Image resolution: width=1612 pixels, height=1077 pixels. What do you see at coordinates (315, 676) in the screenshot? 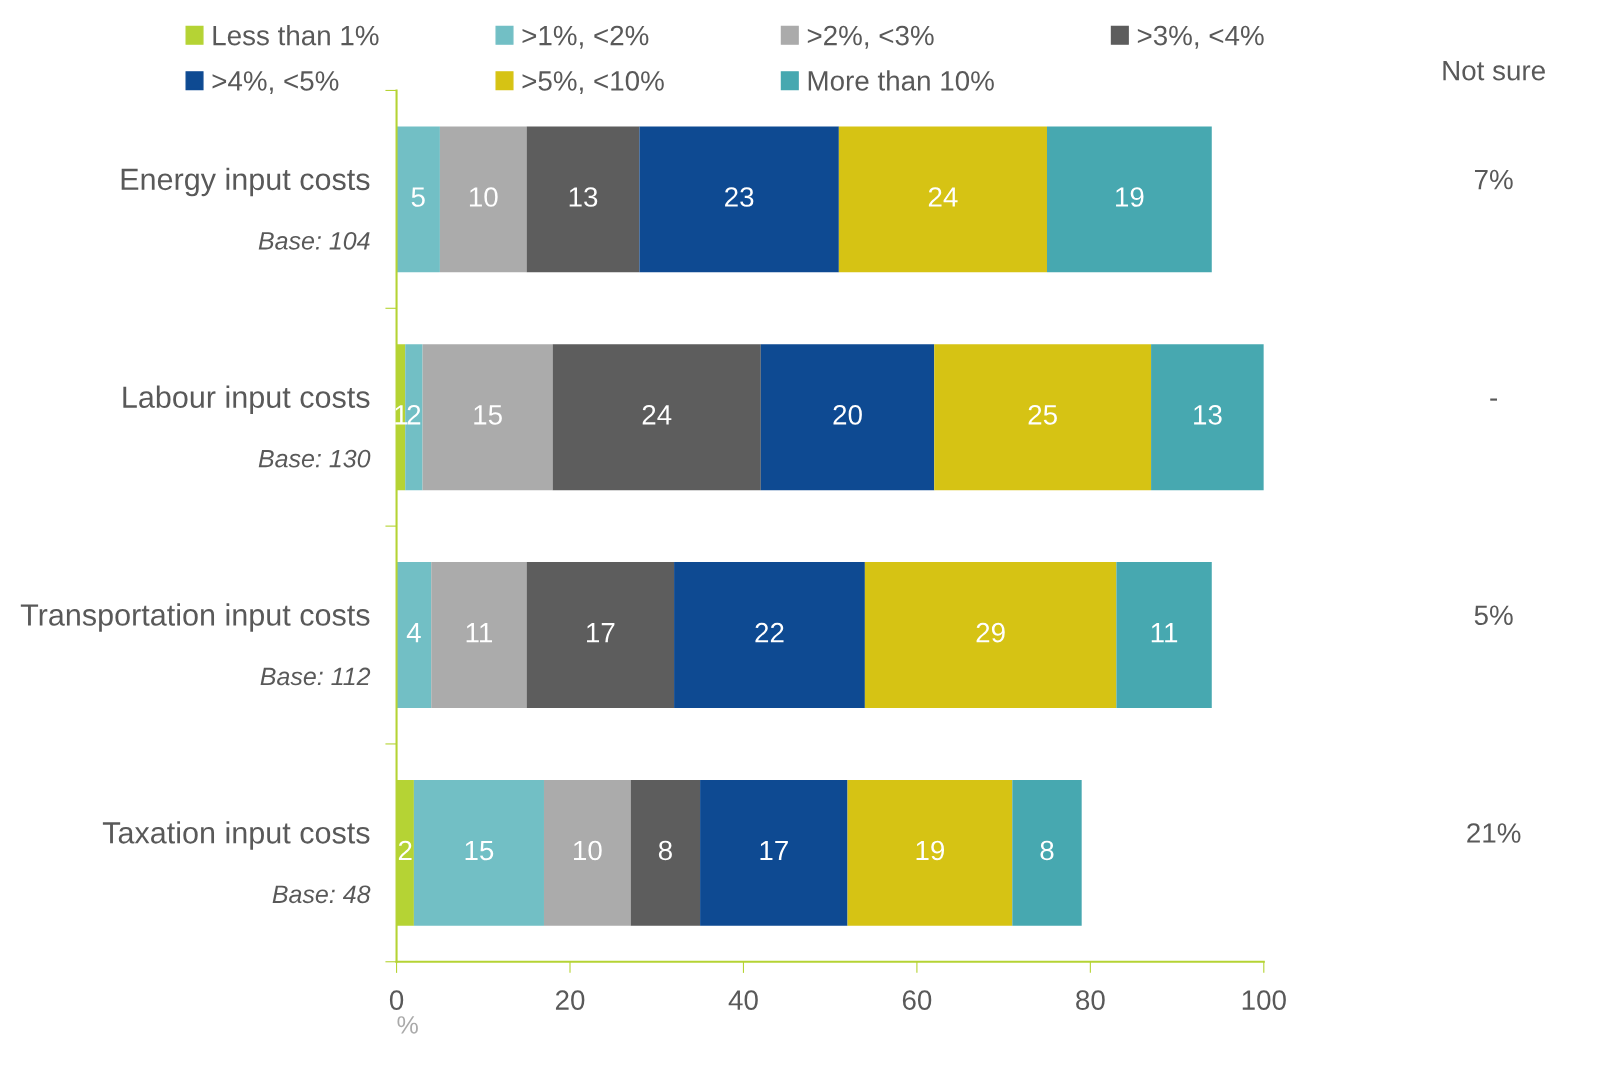
I see `text: Base: 112` at bounding box center [315, 676].